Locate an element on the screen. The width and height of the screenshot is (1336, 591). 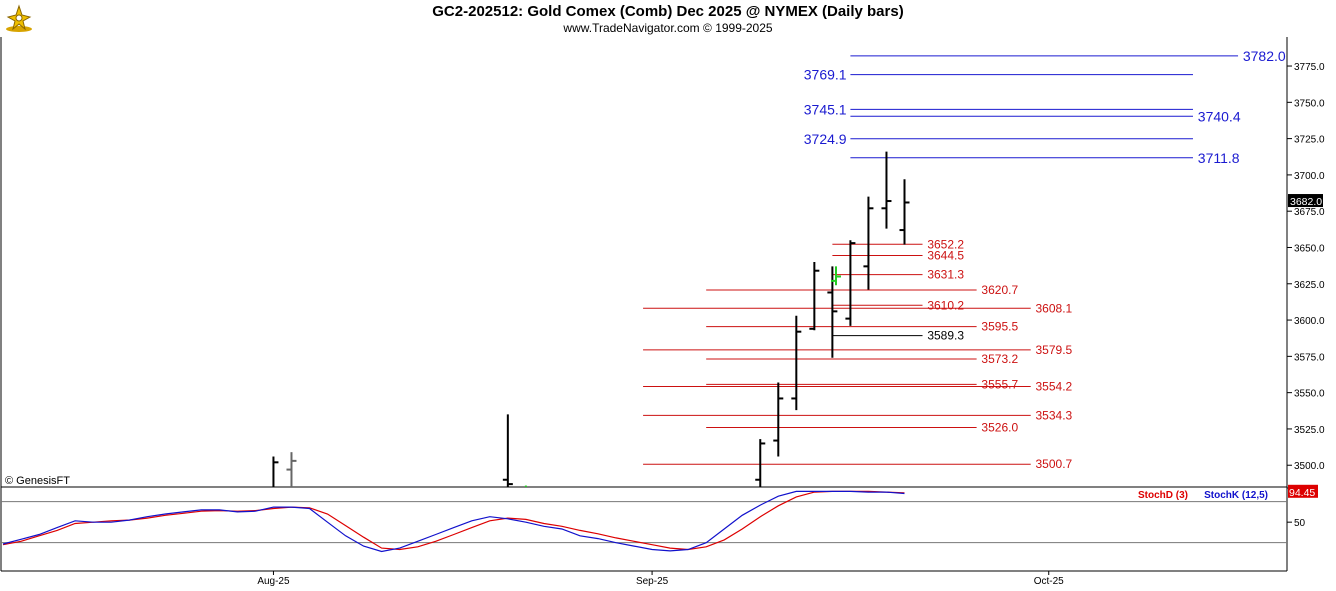
genesis-logo-icon is located at coordinates (19, 18).